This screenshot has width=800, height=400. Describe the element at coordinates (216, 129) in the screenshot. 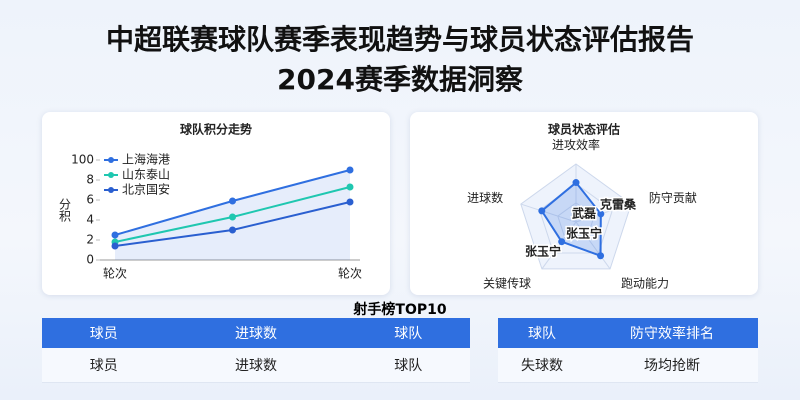

I see `chart-title: 球队积分走势` at that location.